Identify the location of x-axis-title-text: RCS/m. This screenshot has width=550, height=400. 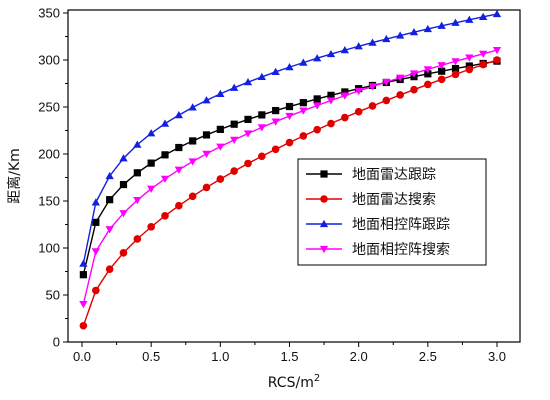
(291, 383).